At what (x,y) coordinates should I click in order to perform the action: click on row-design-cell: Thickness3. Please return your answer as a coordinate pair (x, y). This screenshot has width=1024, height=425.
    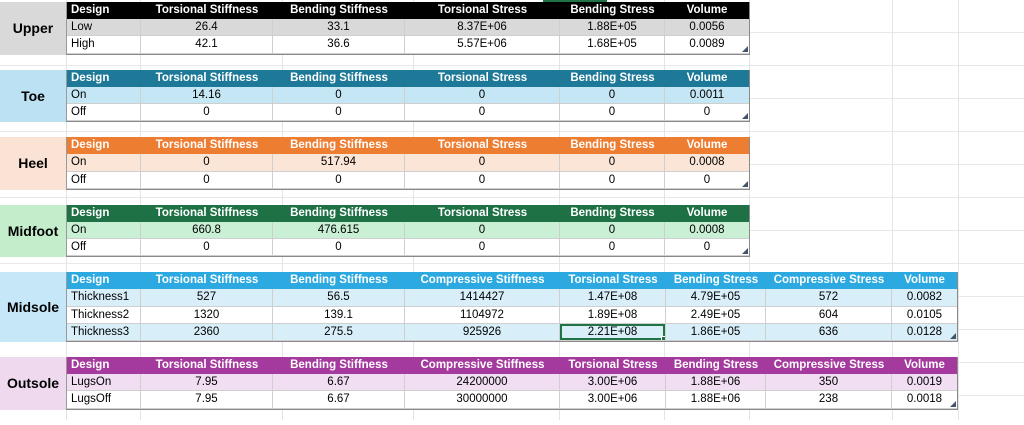
    Looking at the image, I should click on (104, 332).